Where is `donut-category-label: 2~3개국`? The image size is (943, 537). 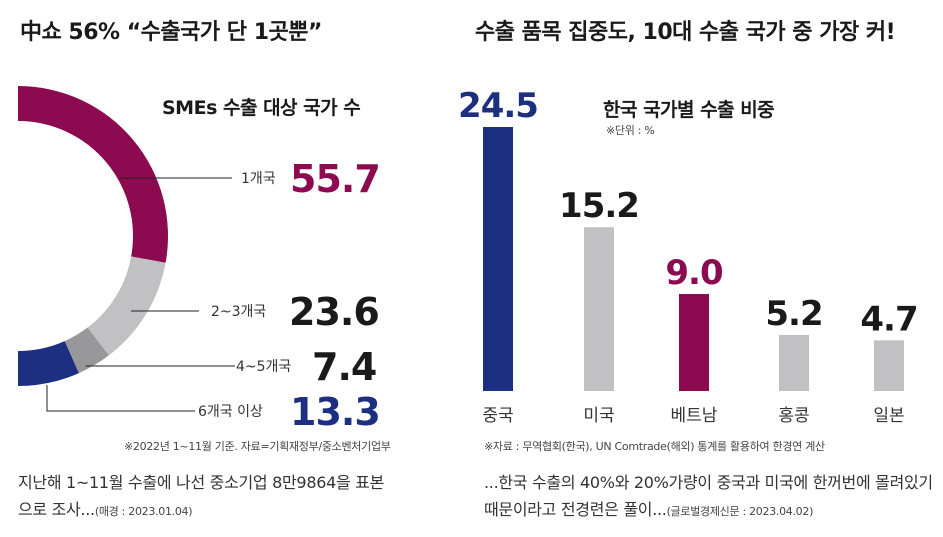
donut-category-label: 2~3개국 is located at coordinates (238, 312).